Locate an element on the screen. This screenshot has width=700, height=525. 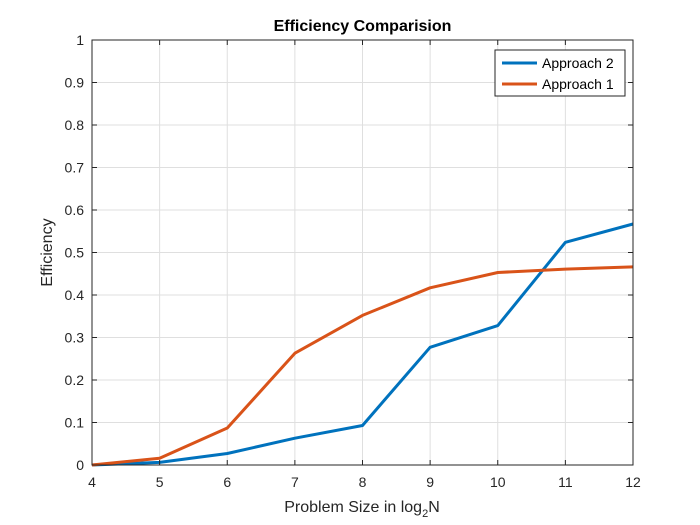
legend: Approach 2 Approach 1 is located at coordinates (560, 73).